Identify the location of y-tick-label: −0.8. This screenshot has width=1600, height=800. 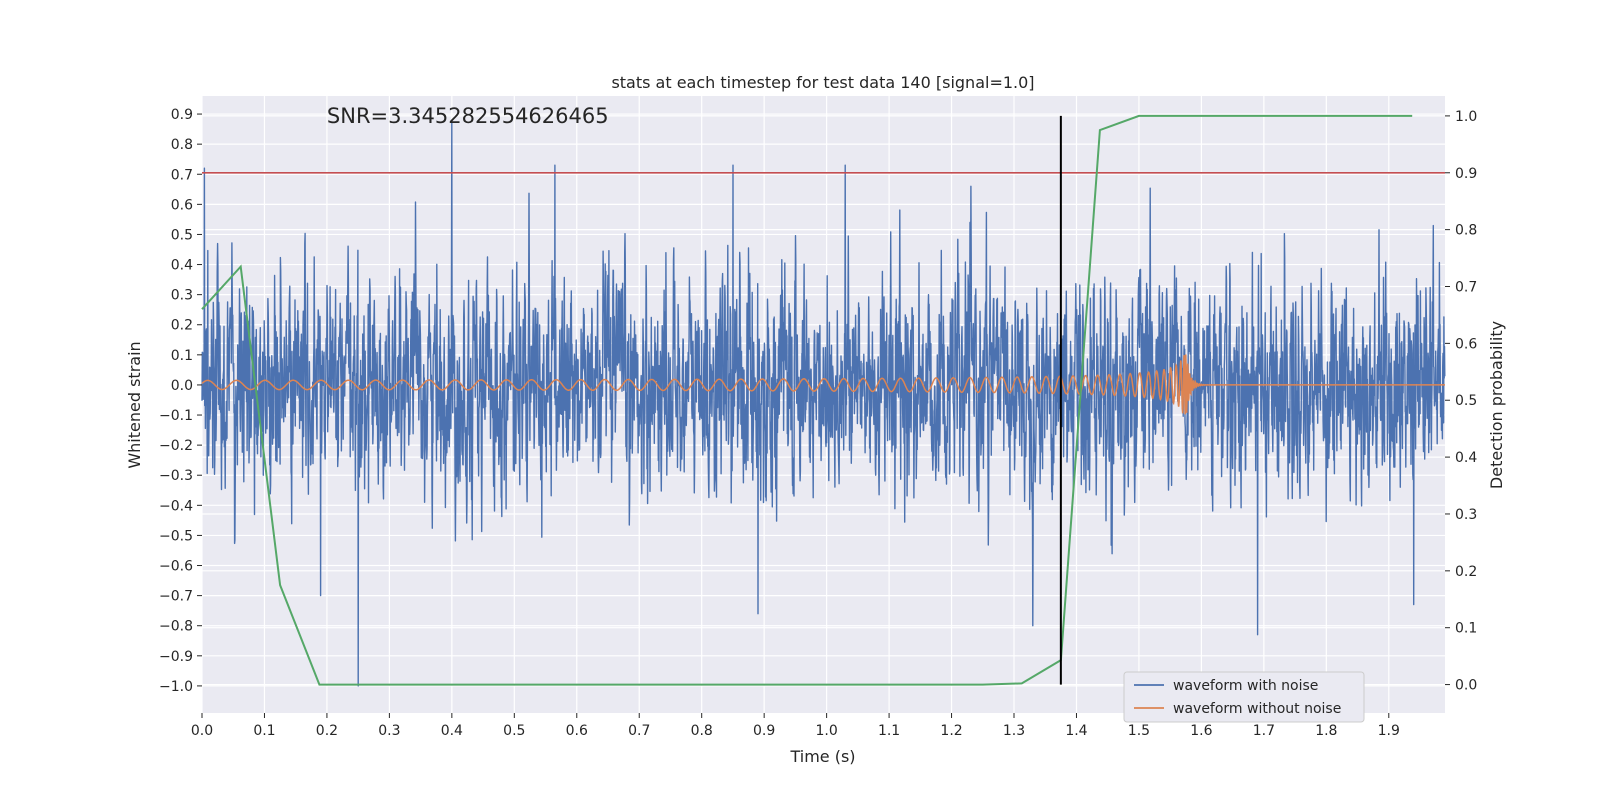
(176, 627).